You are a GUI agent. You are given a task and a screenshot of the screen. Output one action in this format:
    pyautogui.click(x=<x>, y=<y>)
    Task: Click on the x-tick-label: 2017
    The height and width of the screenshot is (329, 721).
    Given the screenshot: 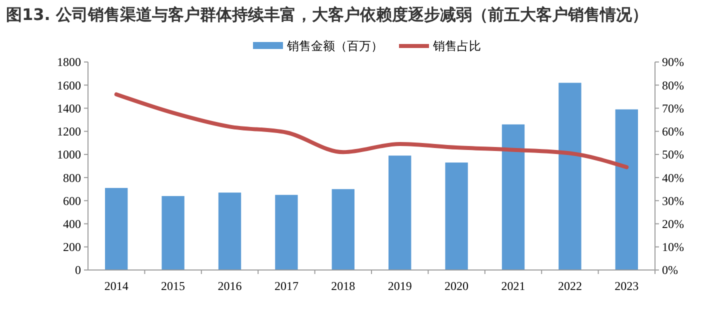 What is the action you would take?
    pyautogui.click(x=286, y=286)
    